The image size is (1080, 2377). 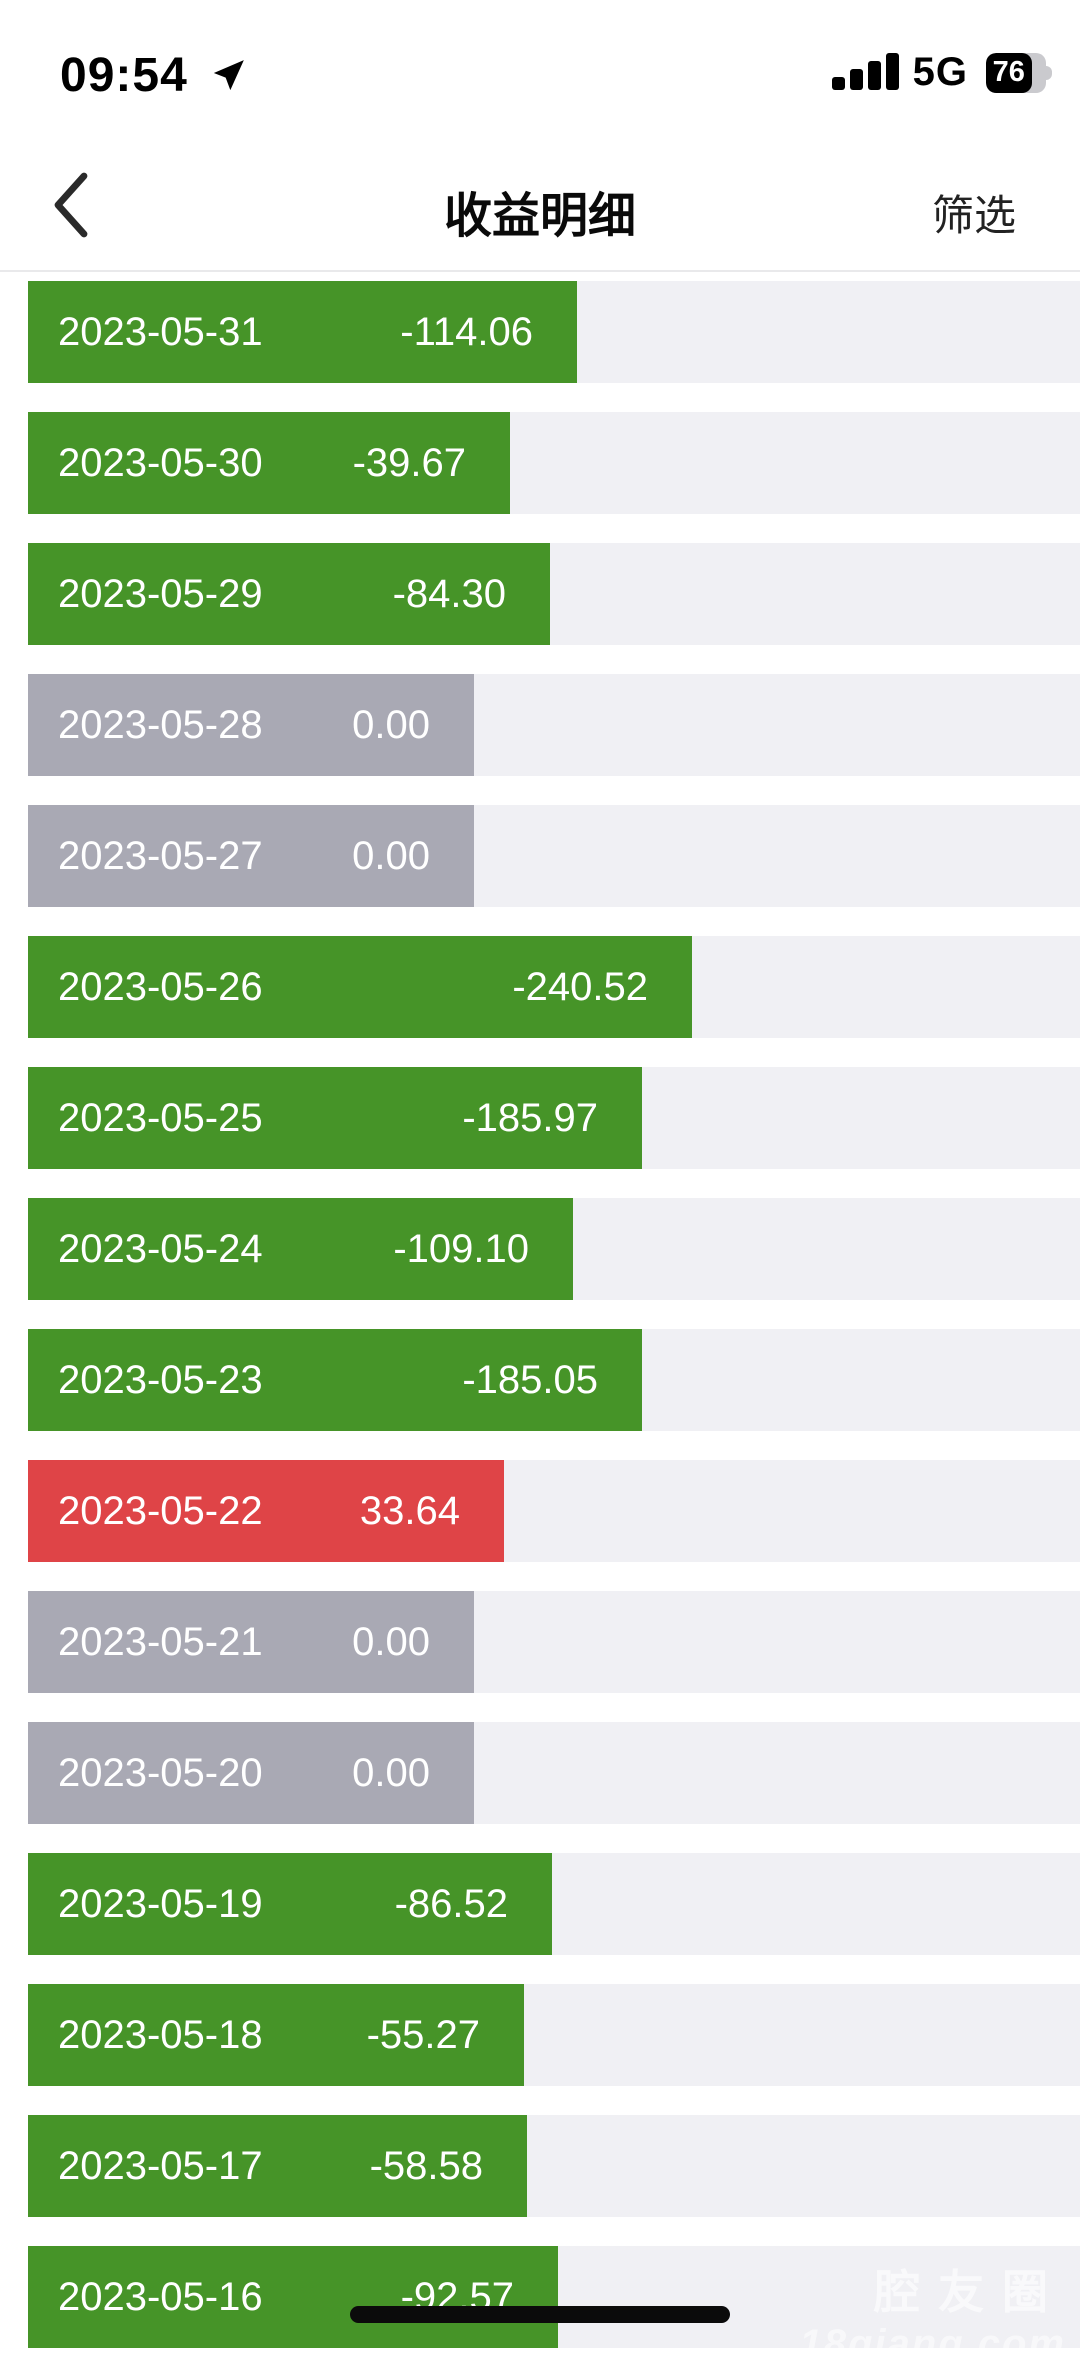 What do you see at coordinates (302, 332) in the screenshot?
I see `value-bar: 2023-05-31 -114.06` at bounding box center [302, 332].